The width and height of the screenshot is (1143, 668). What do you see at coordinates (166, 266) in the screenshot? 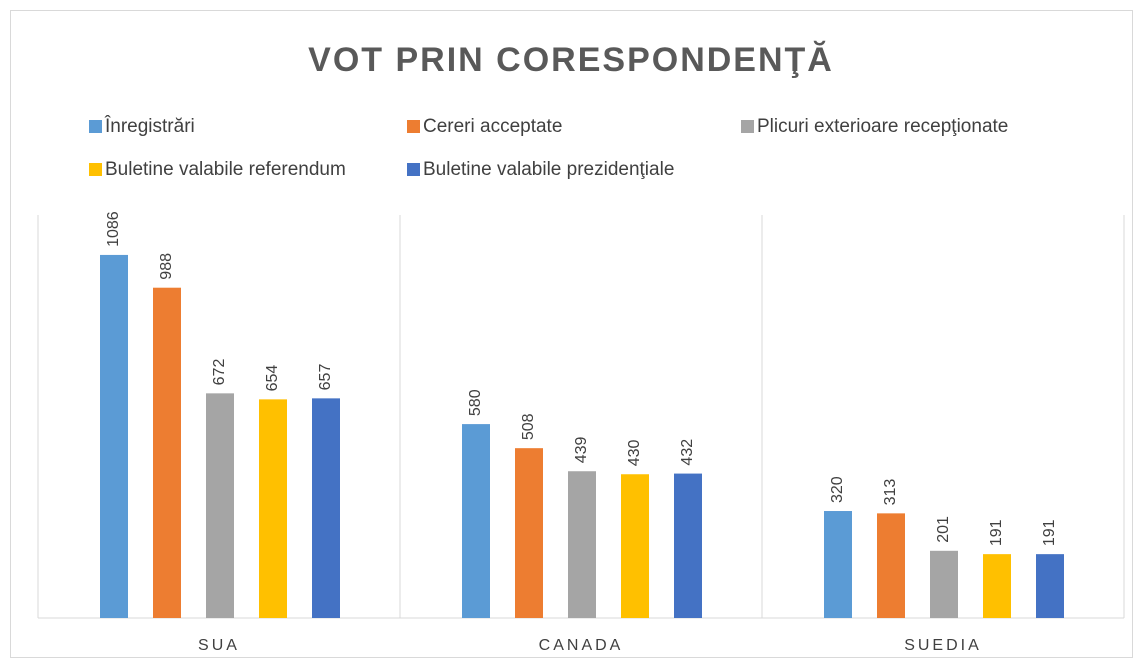
I see `data-label: 988` at bounding box center [166, 266].